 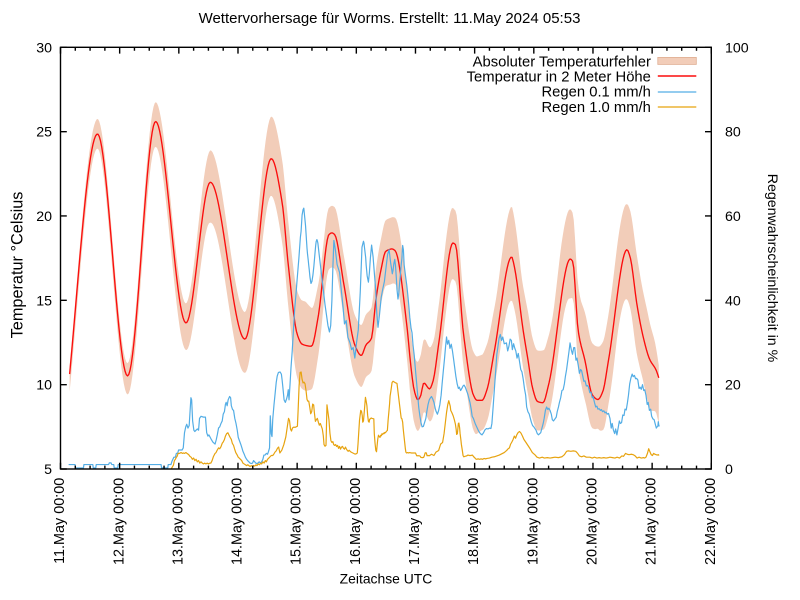 What do you see at coordinates (733, 217) in the screenshot?
I see `svg-text: 60` at bounding box center [733, 217].